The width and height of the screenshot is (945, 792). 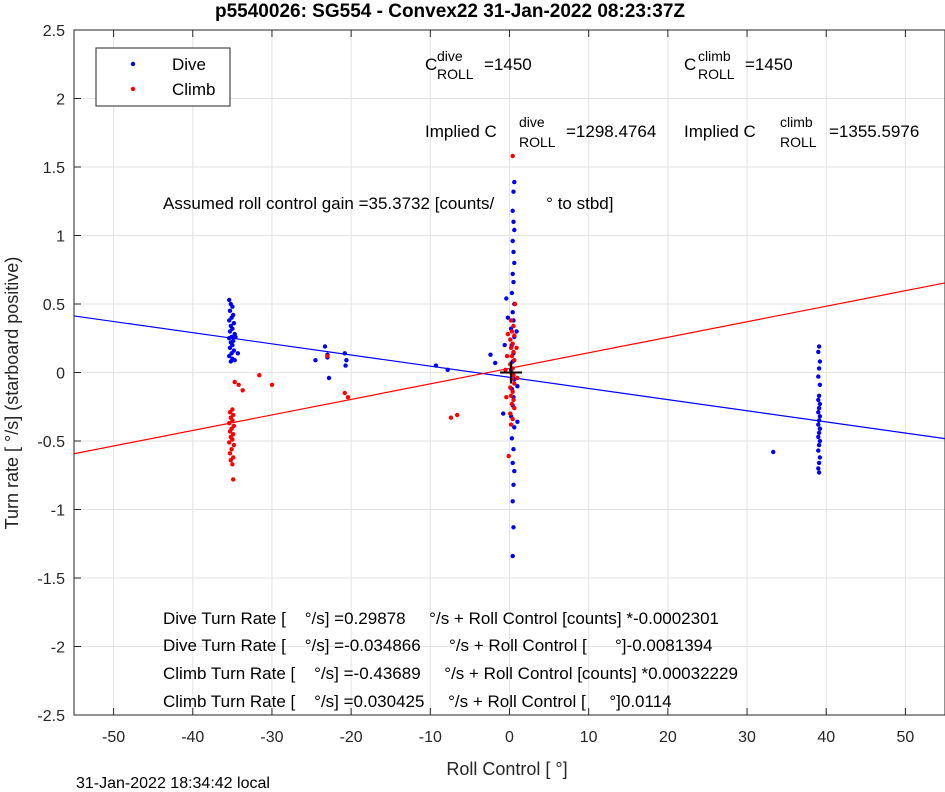 What do you see at coordinates (163, 77) in the screenshot?
I see `legend-box` at bounding box center [163, 77].